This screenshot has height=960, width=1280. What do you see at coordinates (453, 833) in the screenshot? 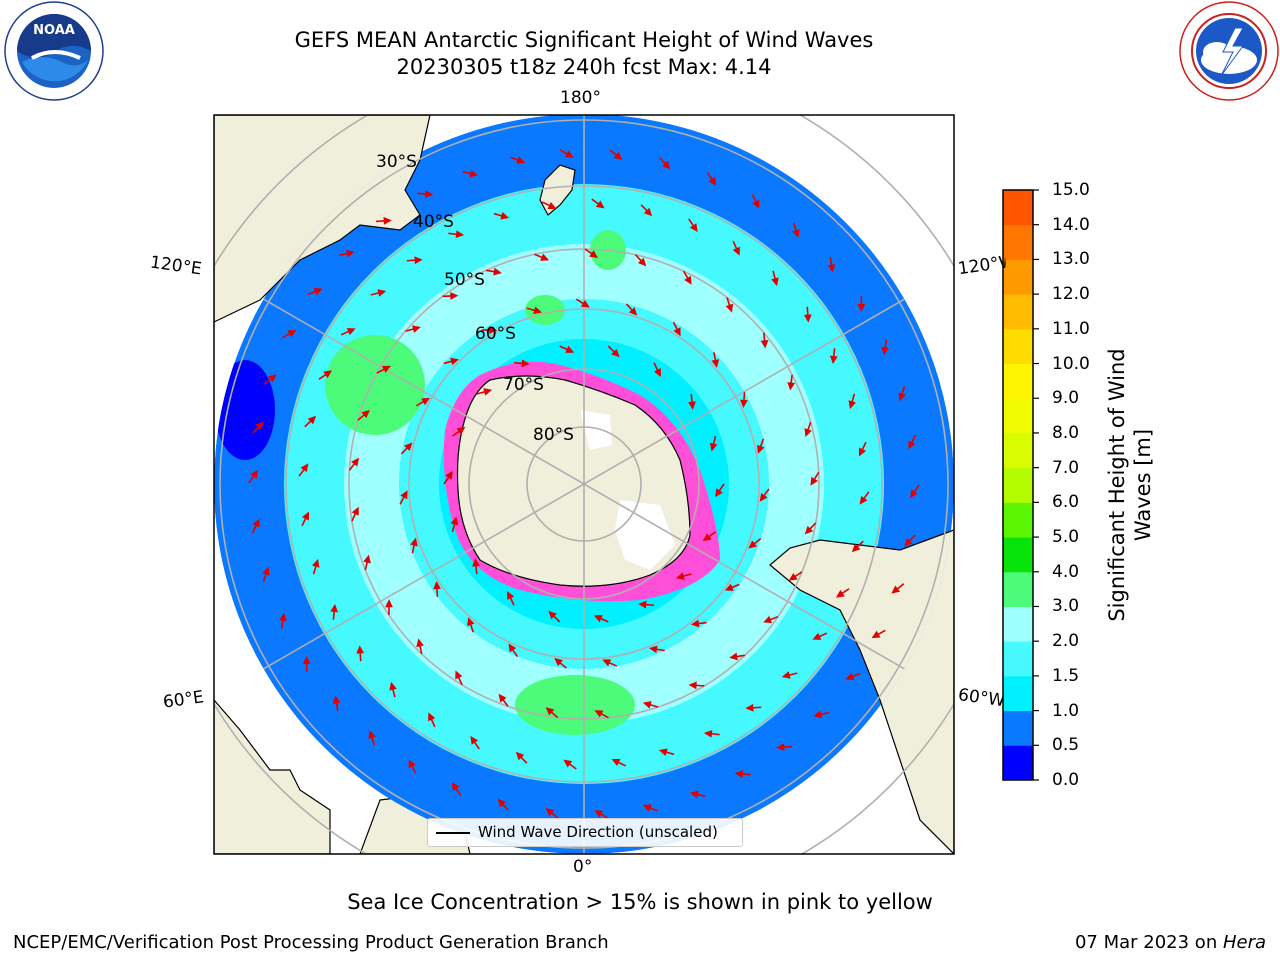
I see `legend-line-swatch` at bounding box center [453, 833].